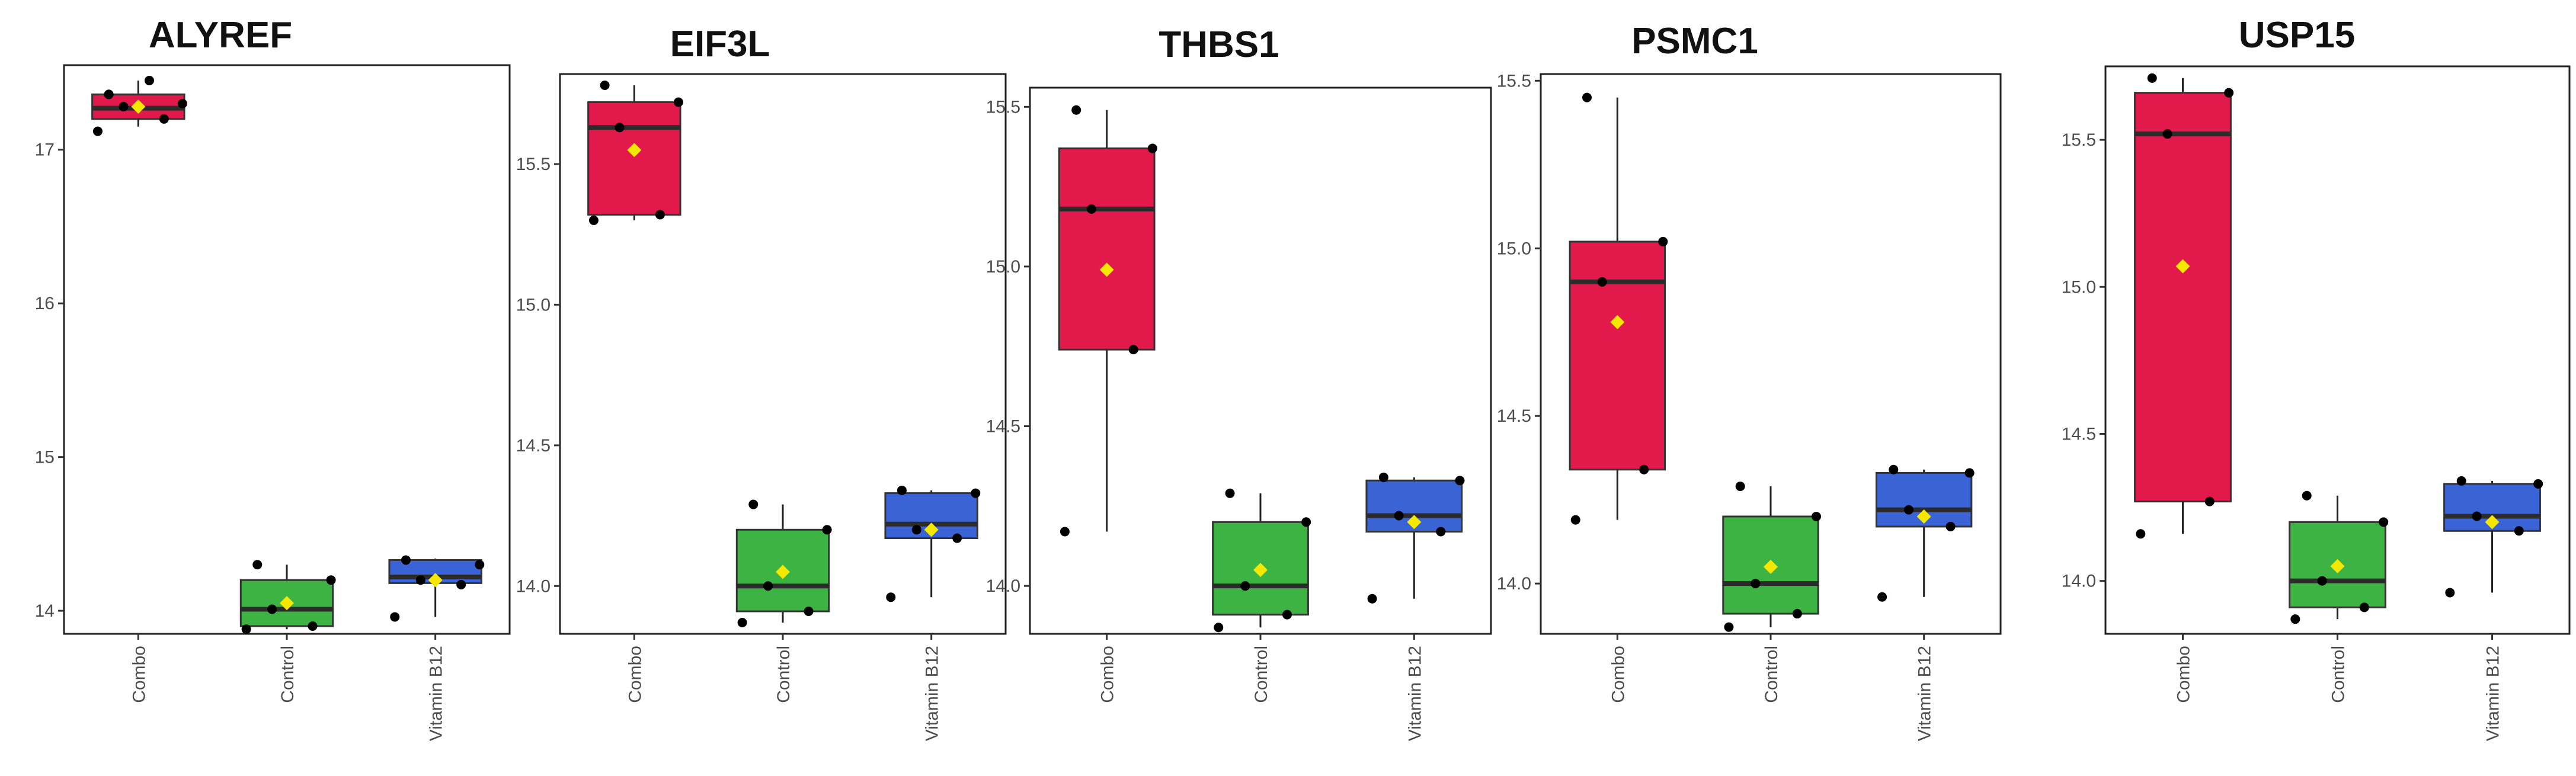 Image resolution: width=2576 pixels, height=776 pixels. I want to click on y-tick-label: 17, so click(45, 150).